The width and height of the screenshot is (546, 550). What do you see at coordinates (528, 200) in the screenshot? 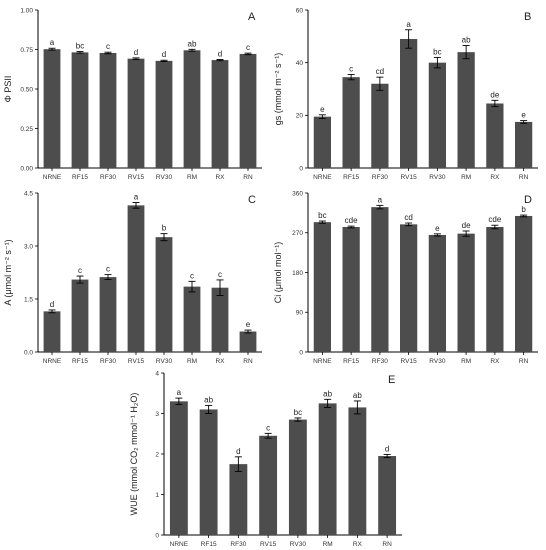
I see `panel-letter: D` at bounding box center [528, 200].